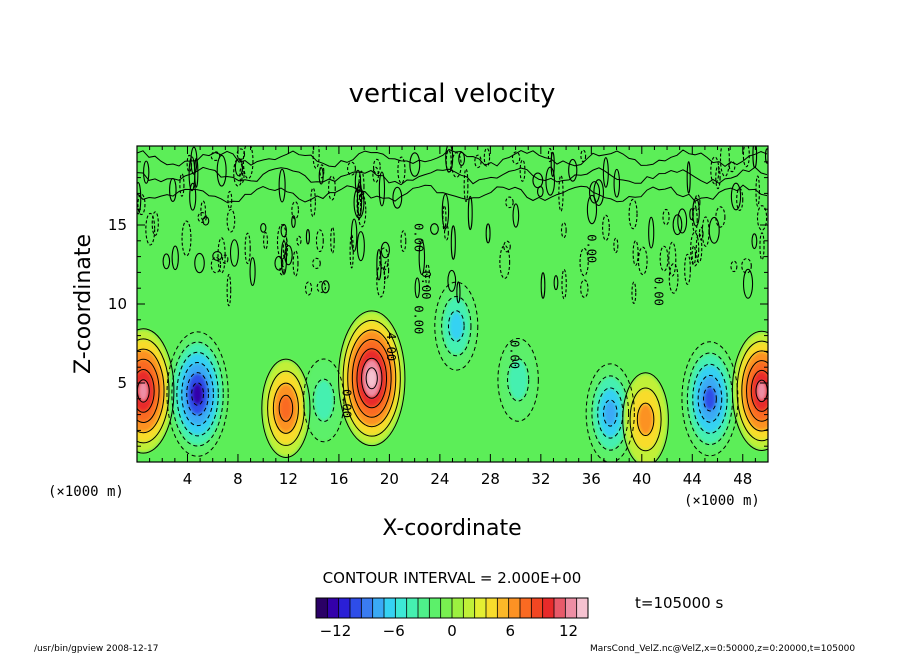  What do you see at coordinates (338, 479) in the screenshot?
I see `x-tick-label: 16` at bounding box center [338, 479].